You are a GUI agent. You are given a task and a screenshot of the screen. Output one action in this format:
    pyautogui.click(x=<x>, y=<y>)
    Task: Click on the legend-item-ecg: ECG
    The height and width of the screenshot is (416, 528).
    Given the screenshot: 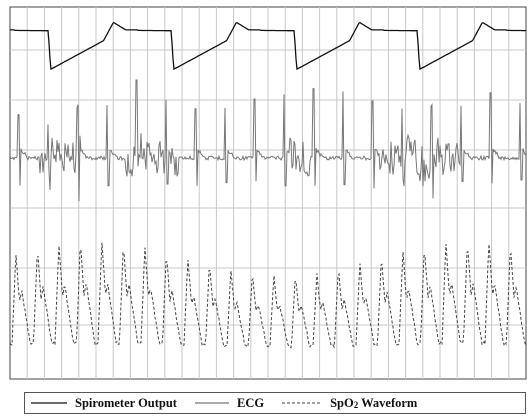 What is the action you would take?
    pyautogui.click(x=229, y=403)
    